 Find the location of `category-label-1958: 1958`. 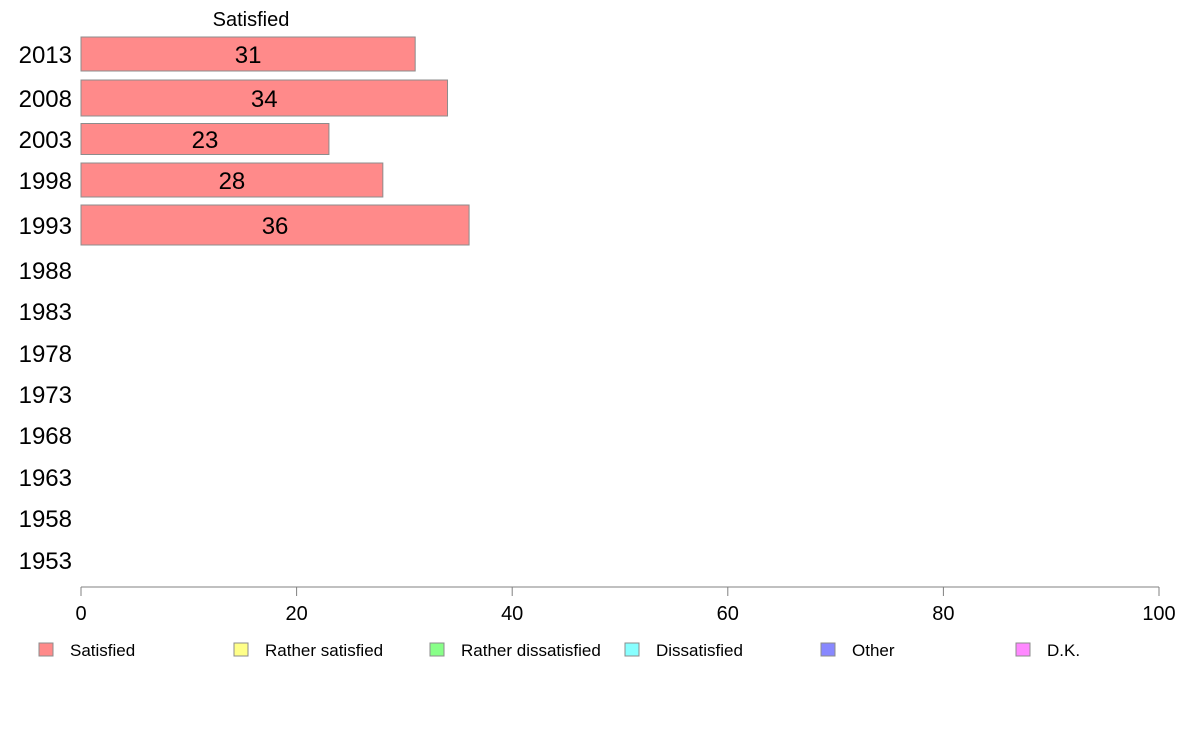

category-label-1958: 1958 is located at coordinates (45, 519).